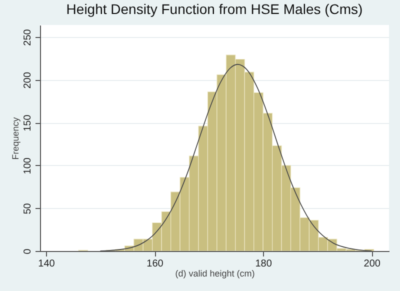 The width and height of the screenshot is (400, 291). I want to click on y-axis-title: Frequency, so click(15, 138).